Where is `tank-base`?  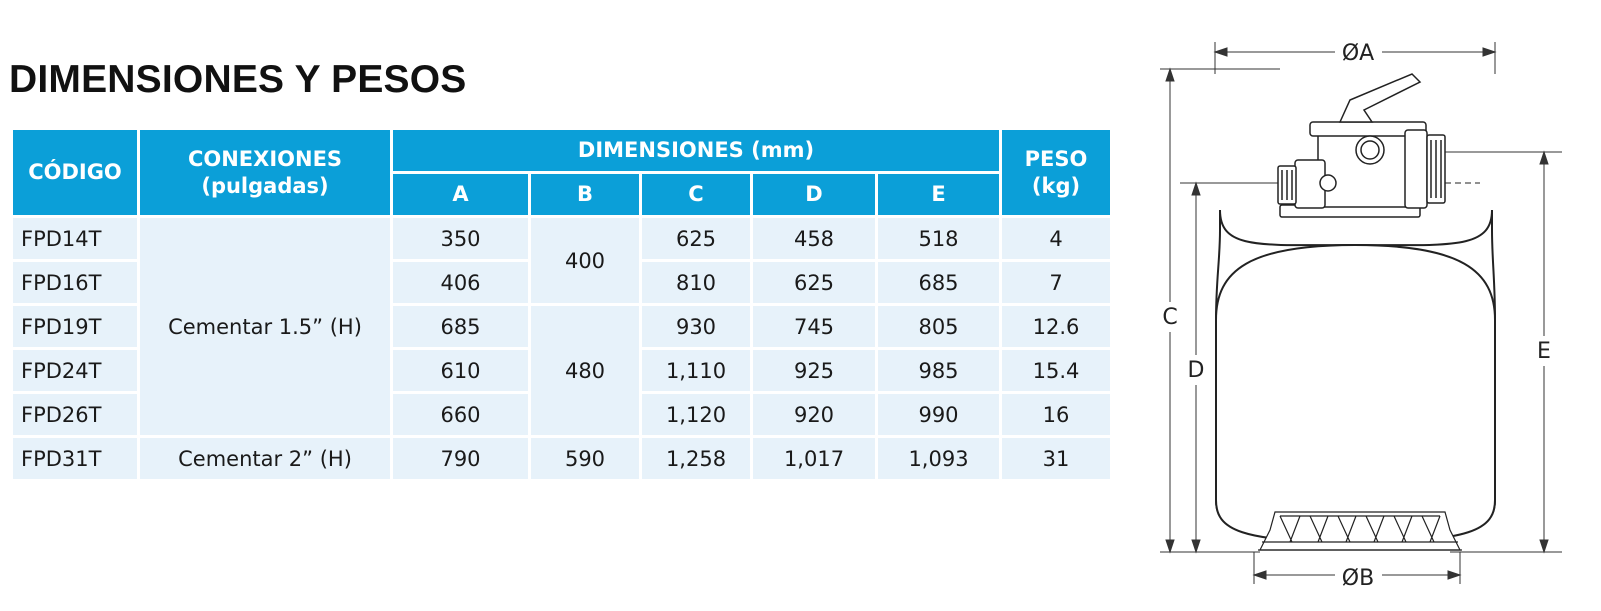 tank-base is located at coordinates (1360, 531).